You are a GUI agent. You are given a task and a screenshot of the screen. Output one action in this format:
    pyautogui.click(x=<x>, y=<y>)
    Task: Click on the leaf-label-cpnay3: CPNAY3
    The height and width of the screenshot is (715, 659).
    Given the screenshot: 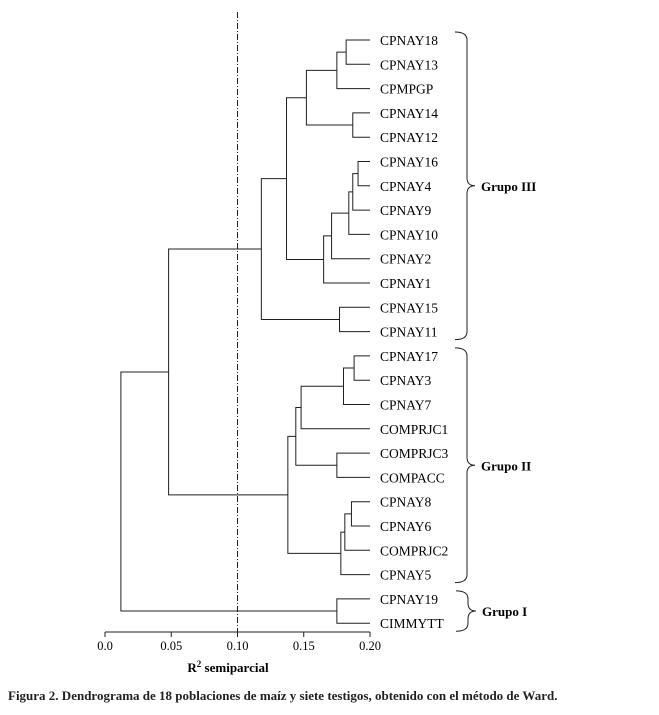 What is the action you would take?
    pyautogui.click(x=406, y=380)
    